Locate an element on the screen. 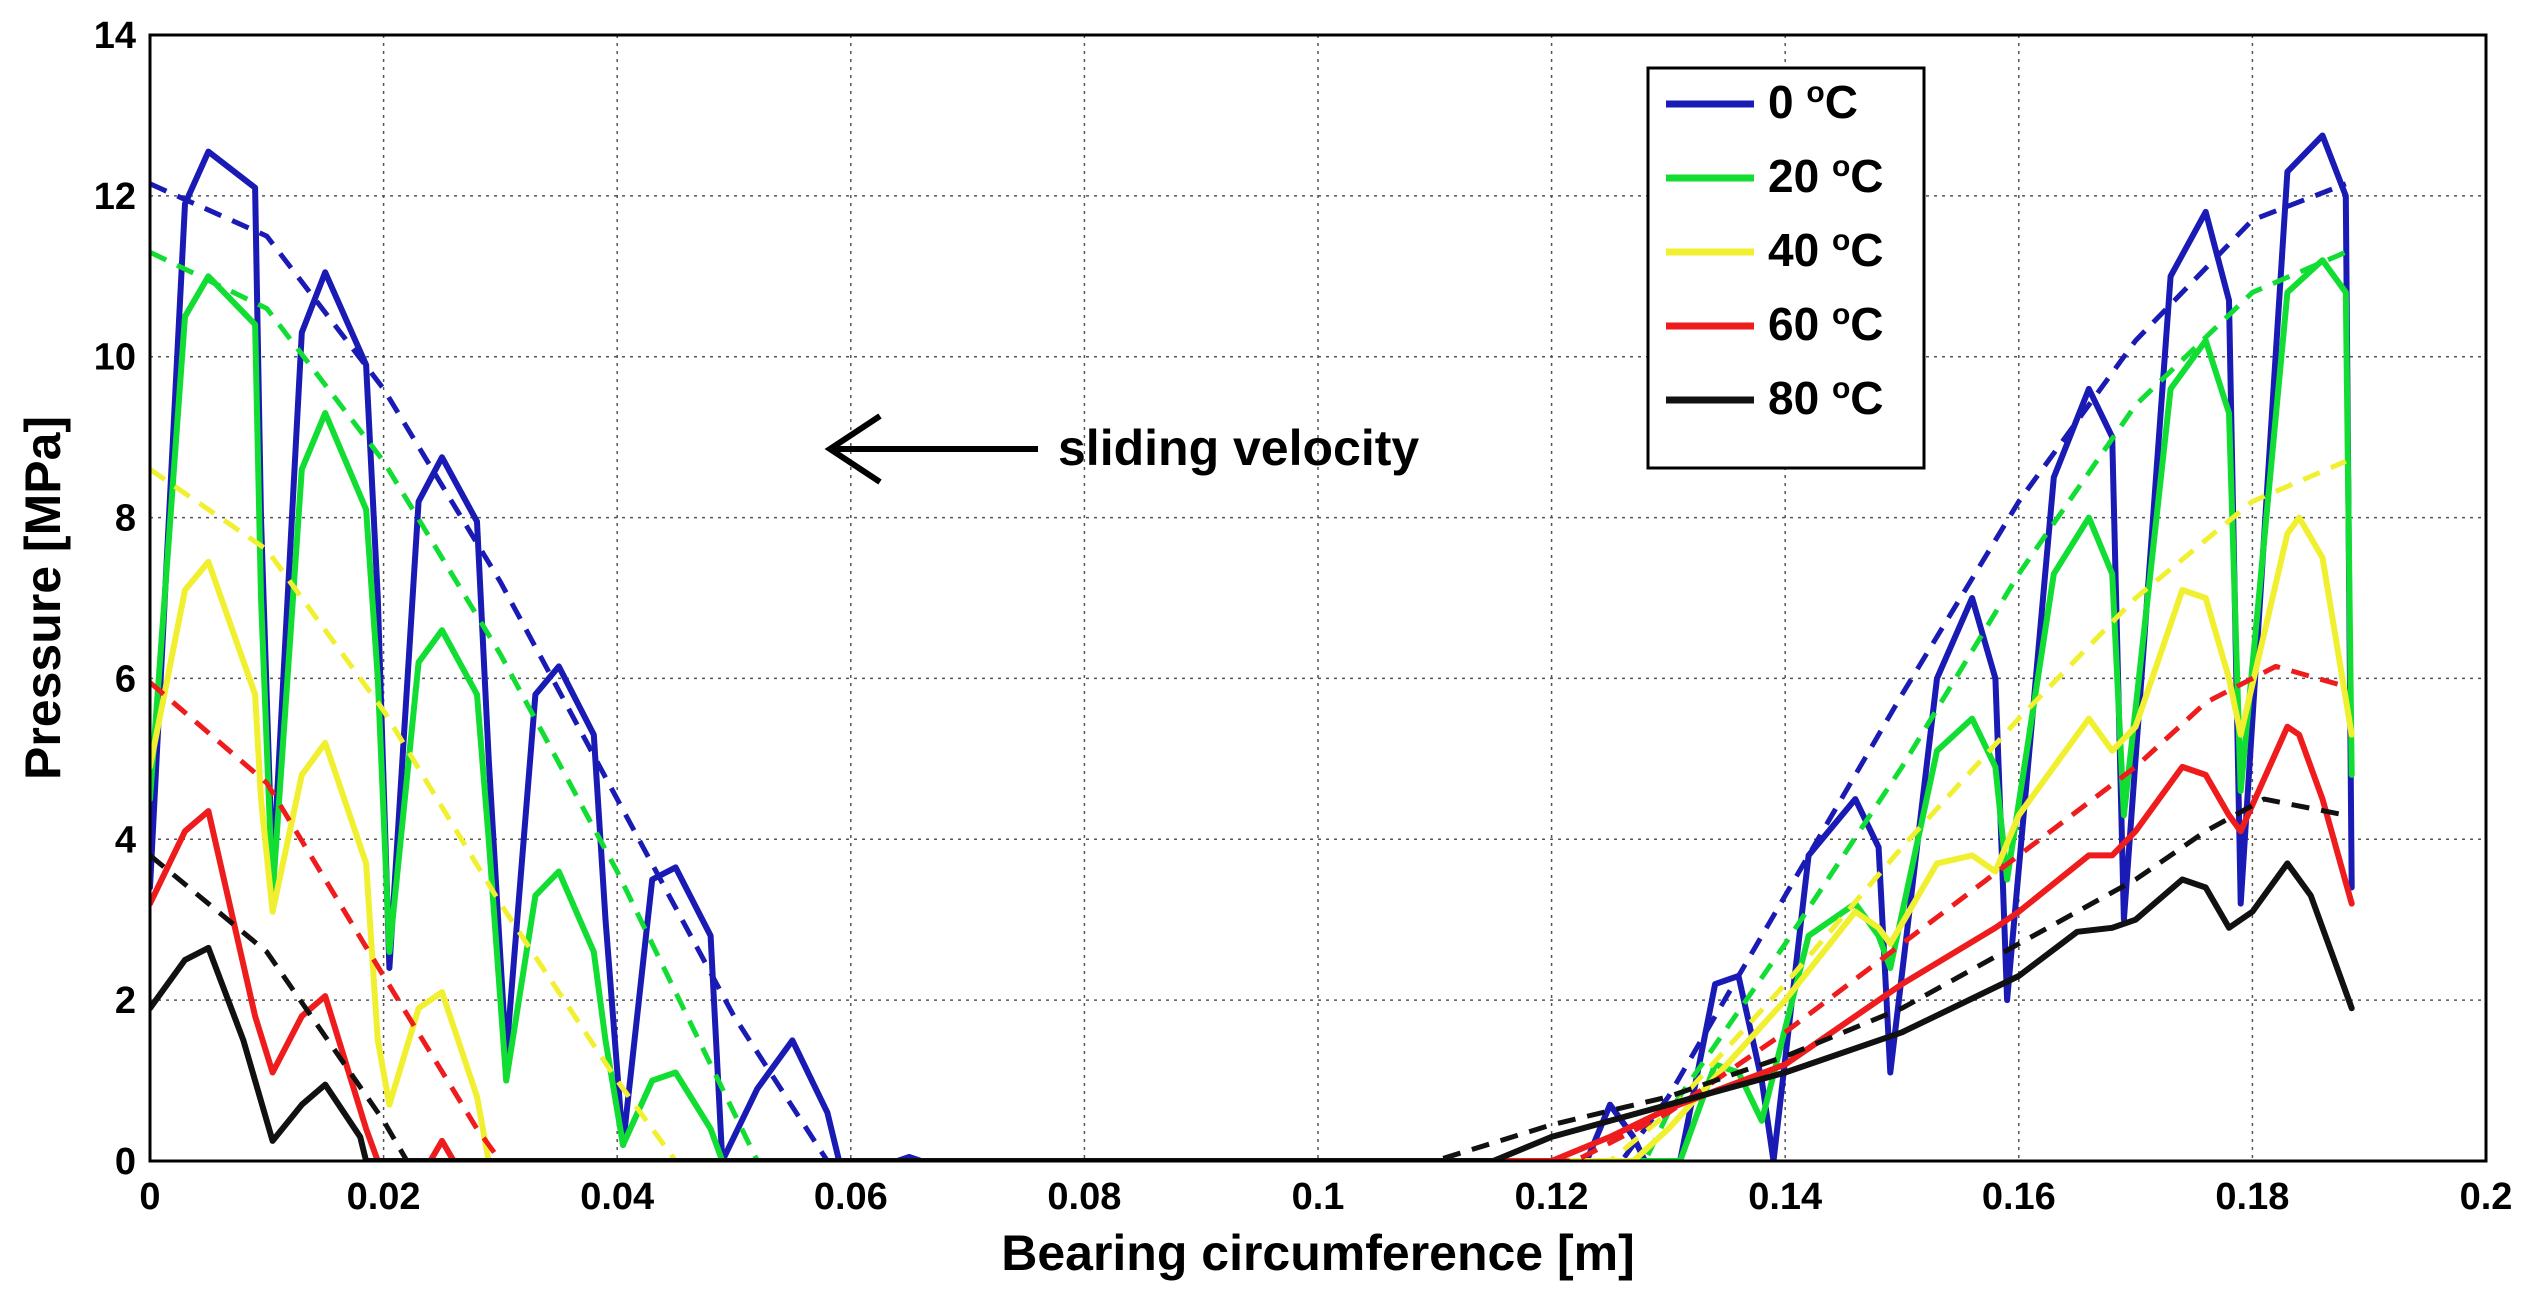 The width and height of the screenshot is (2530, 1297). legend-item: 60 oC is located at coordinates (1775, 324).